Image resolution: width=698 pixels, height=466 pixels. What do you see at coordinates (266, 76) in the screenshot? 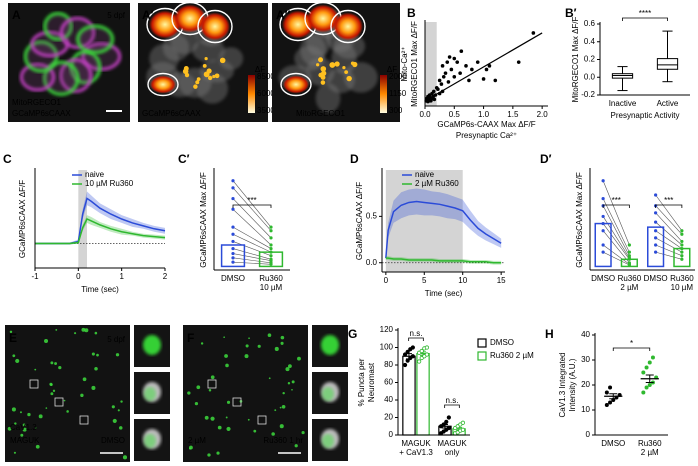
I see `colorbar-tick: 8500` at bounding box center [266, 76].